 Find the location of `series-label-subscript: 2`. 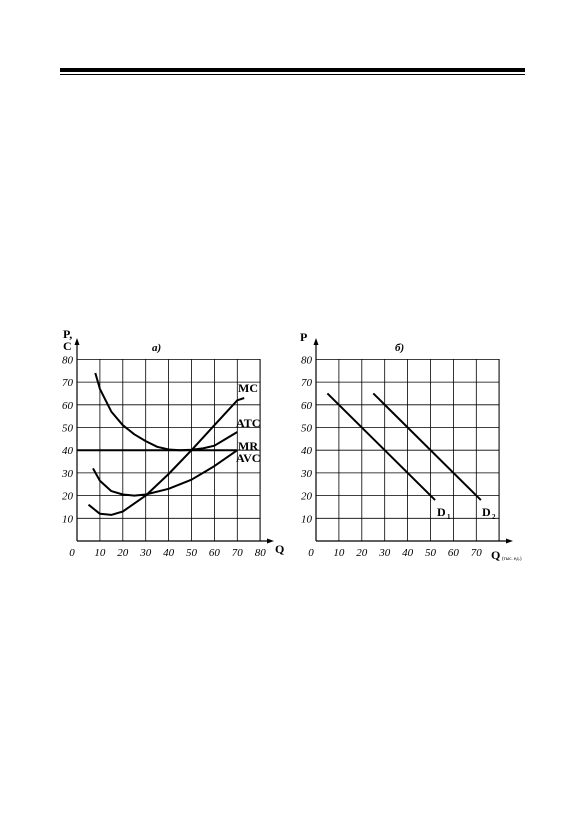

series-label-subscript: 2 is located at coordinates (494, 517).